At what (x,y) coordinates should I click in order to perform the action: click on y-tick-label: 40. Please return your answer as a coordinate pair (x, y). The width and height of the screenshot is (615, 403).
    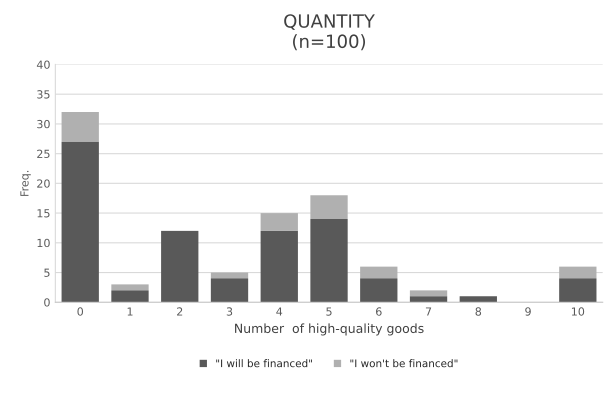
    Looking at the image, I should click on (43, 64).